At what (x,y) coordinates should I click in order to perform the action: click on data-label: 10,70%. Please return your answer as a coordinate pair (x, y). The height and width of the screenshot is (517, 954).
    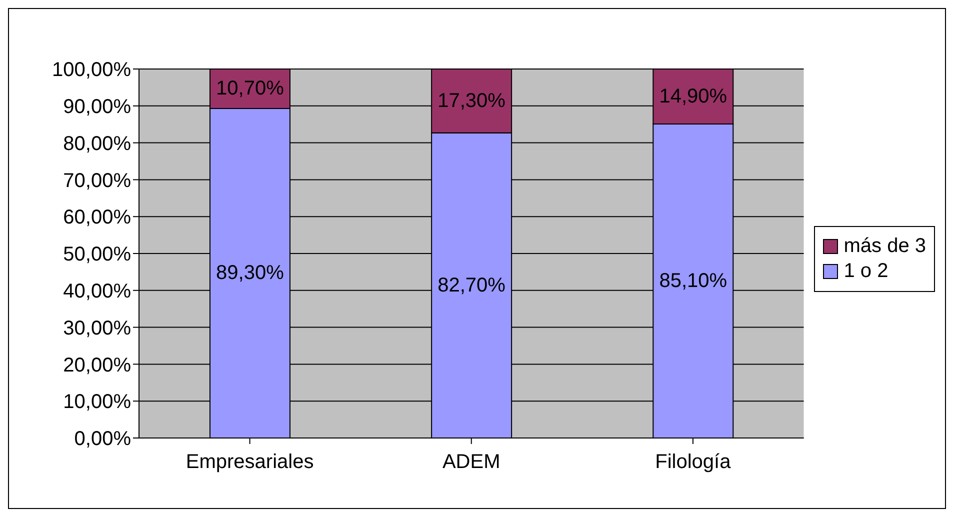
    Looking at the image, I should click on (250, 89).